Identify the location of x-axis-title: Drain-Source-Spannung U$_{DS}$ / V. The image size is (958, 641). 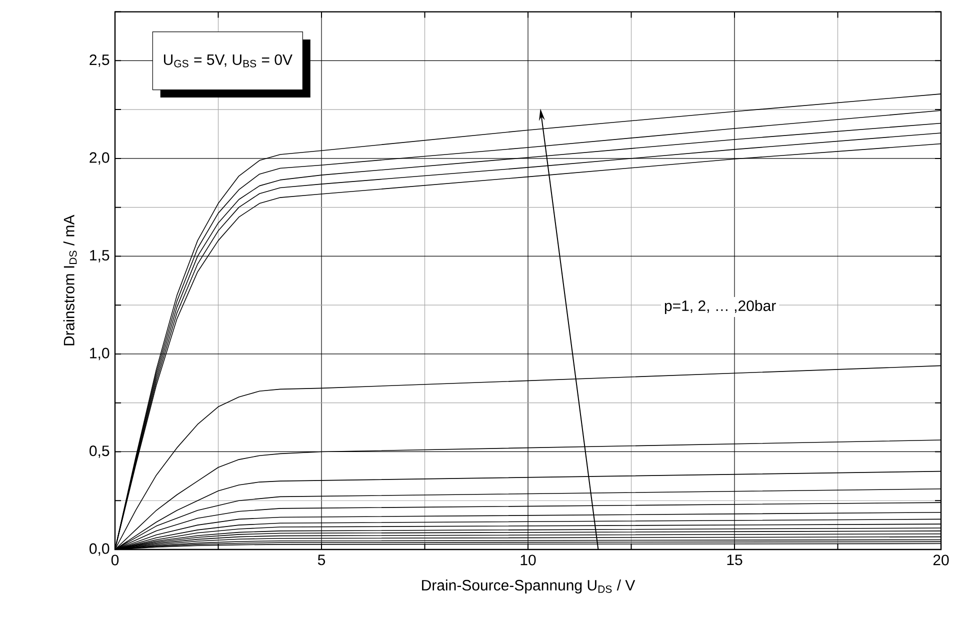
(529, 587).